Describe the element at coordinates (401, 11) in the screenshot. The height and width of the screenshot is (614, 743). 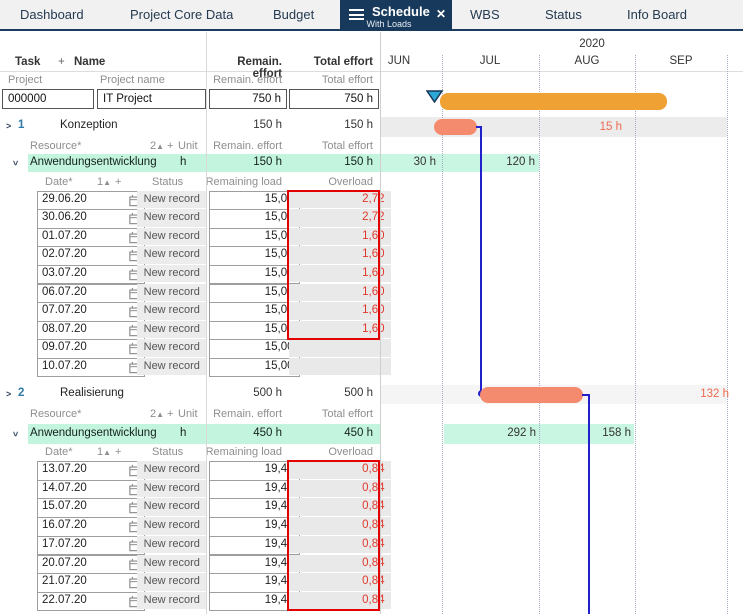
I see `active-tab-label: Schedule` at that location.